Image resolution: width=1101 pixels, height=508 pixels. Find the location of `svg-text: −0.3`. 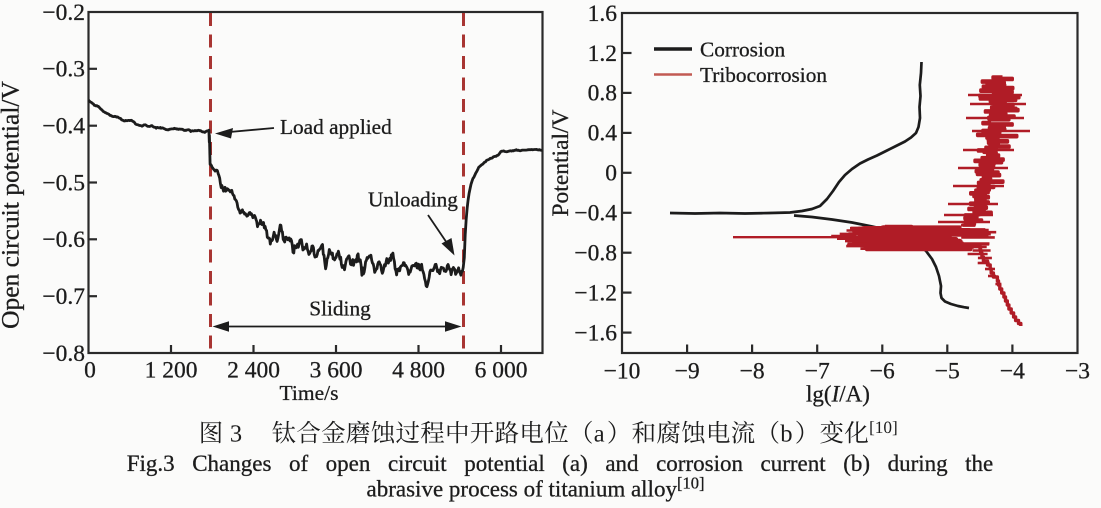

svg-text: −0.3 is located at coordinates (63, 70).